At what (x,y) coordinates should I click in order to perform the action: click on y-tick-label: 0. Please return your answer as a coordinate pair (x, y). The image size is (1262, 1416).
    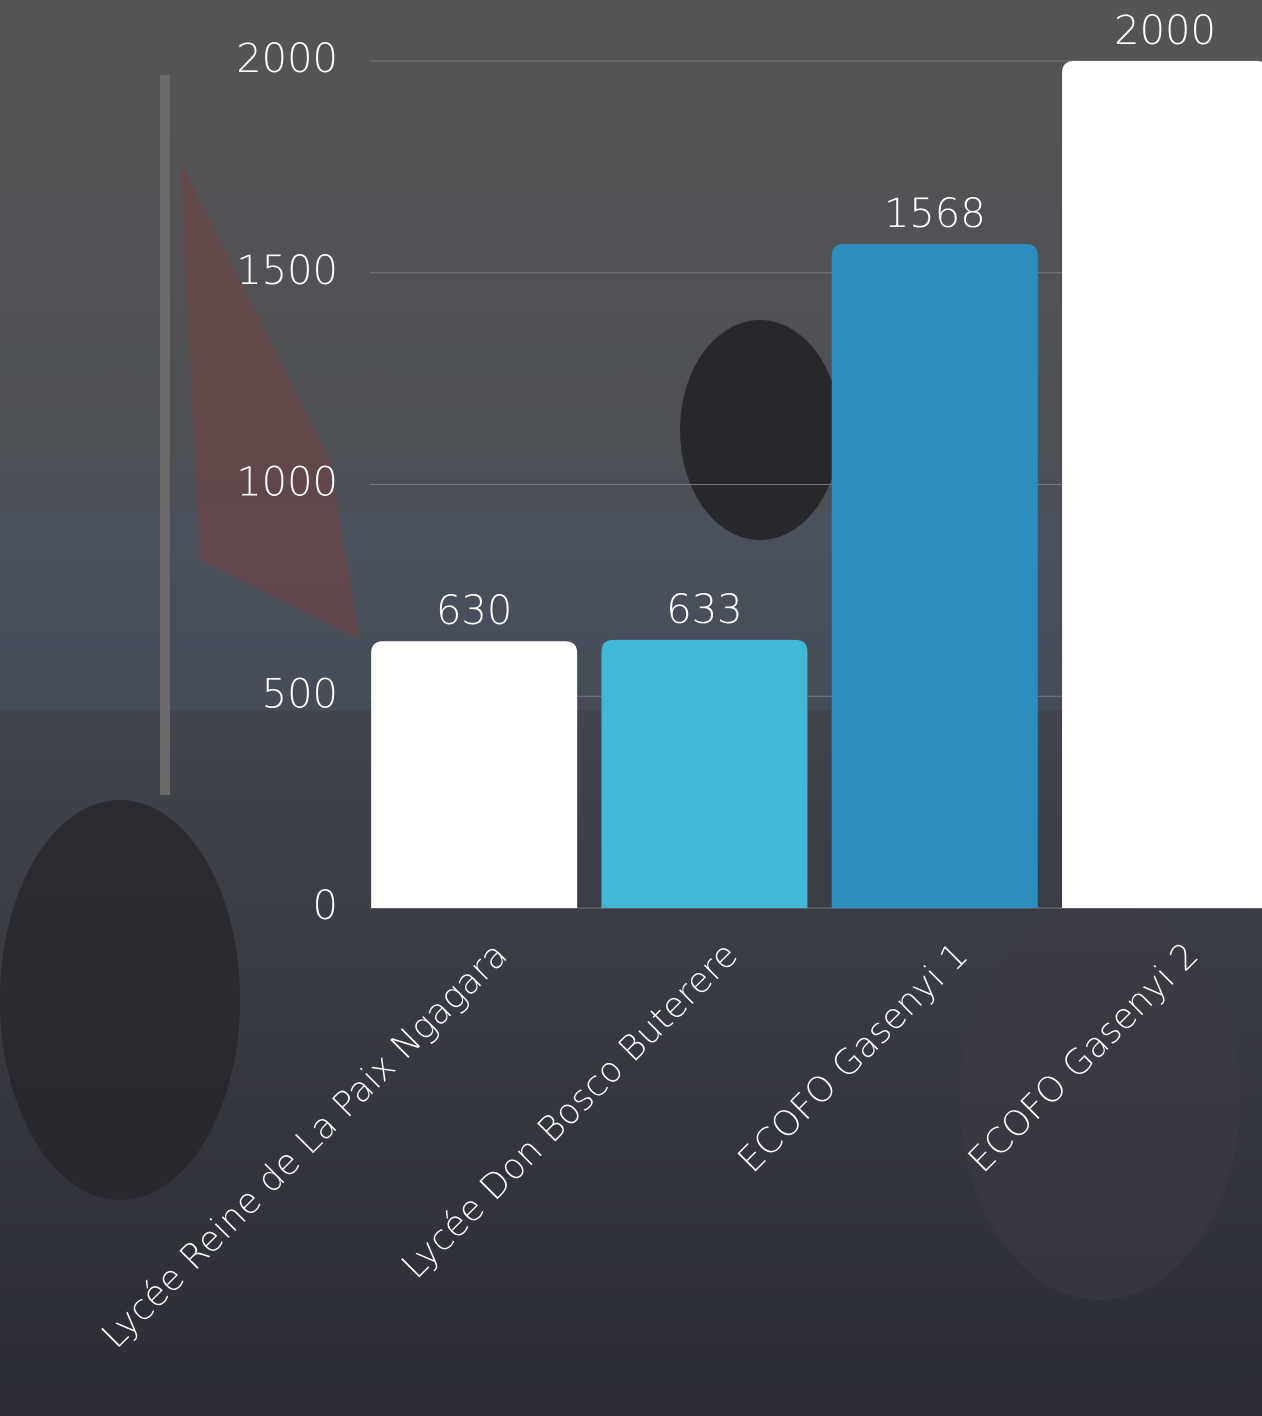
    Looking at the image, I should click on (325, 906).